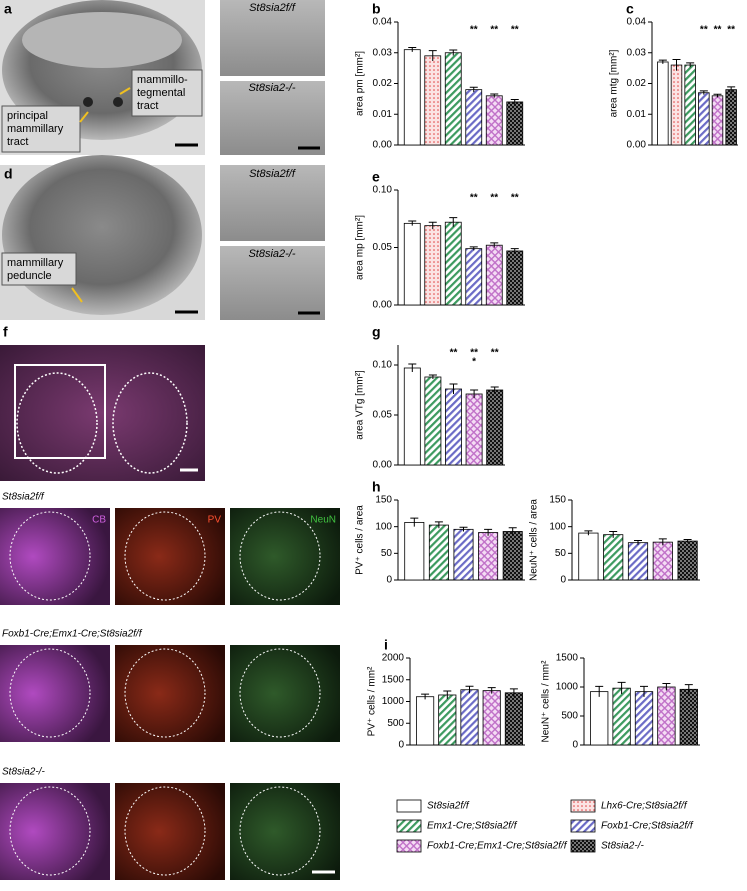 Image resolution: width=747 pixels, height=891 pixels. Describe the element at coordinates (546, 701) in the screenshot. I see `y-axis-label: NeuN⁺ cells / mm²` at that location.